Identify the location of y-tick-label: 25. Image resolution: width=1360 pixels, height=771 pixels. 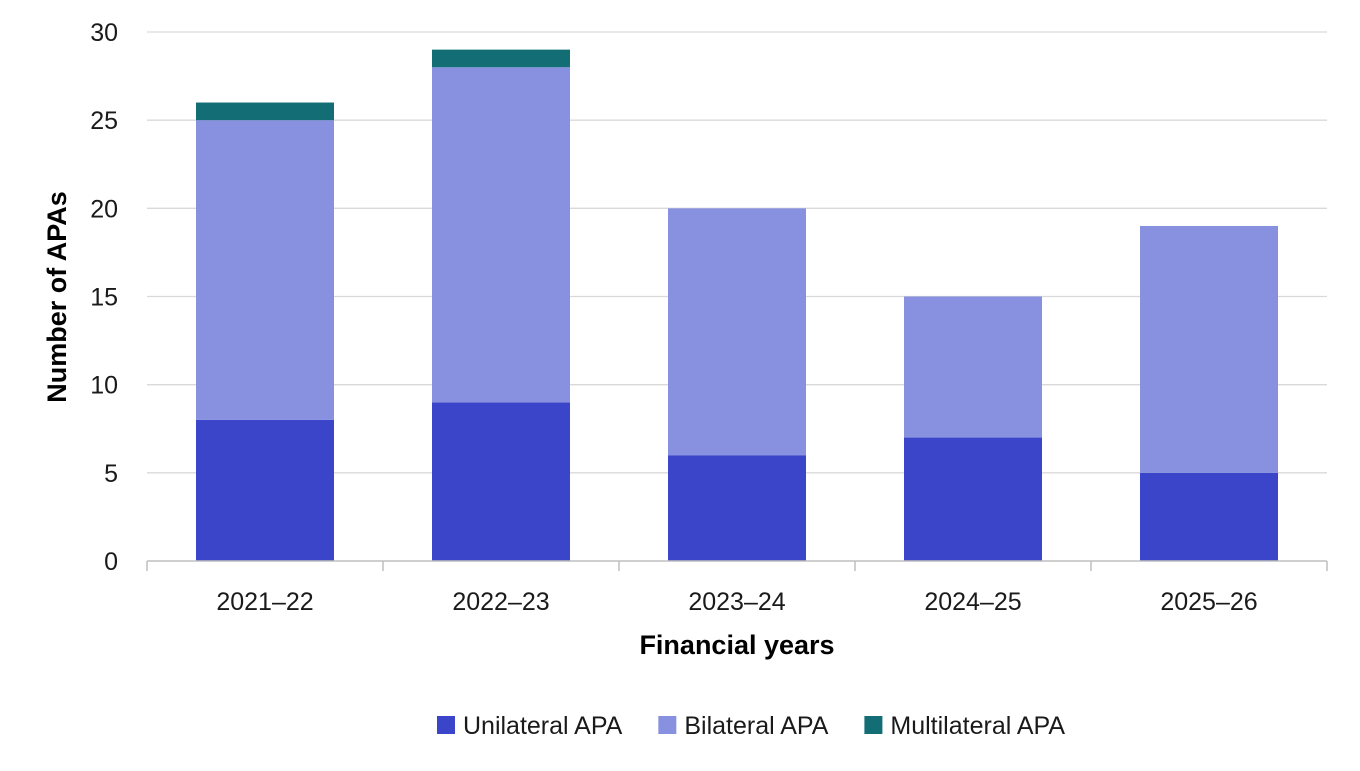
(104, 121).